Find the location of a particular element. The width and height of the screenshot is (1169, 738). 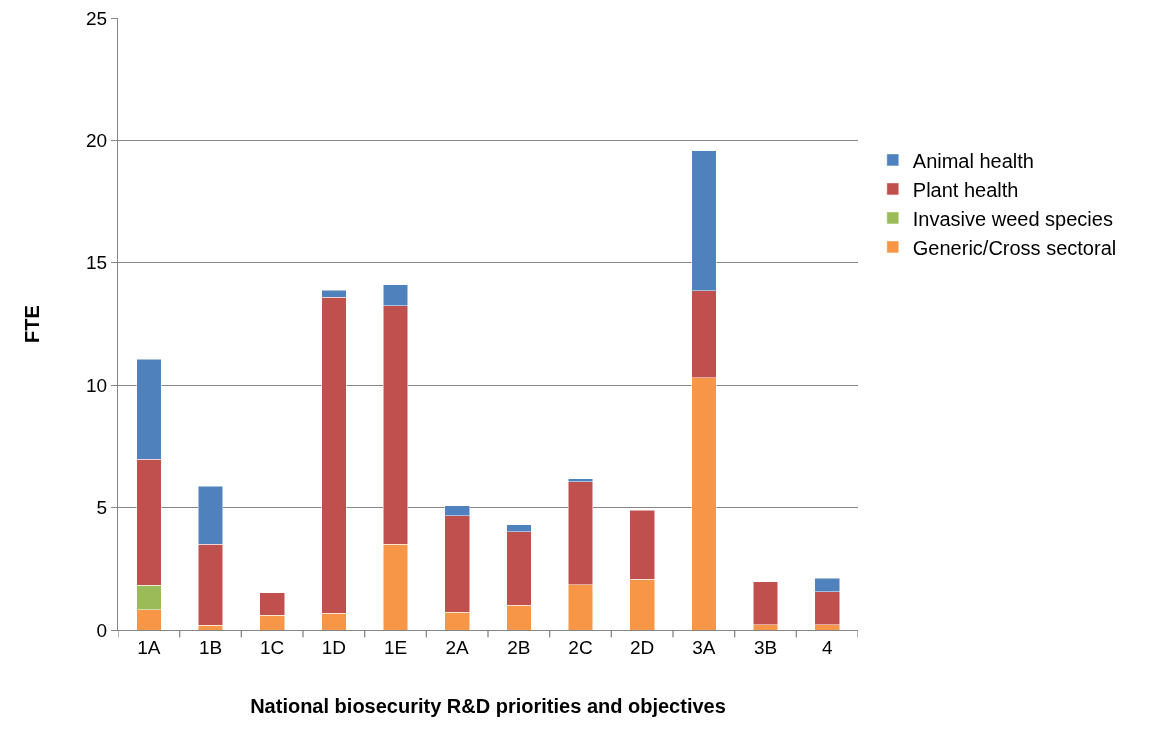

legend-label: Generic/Cross sectoral is located at coordinates (1014, 247).